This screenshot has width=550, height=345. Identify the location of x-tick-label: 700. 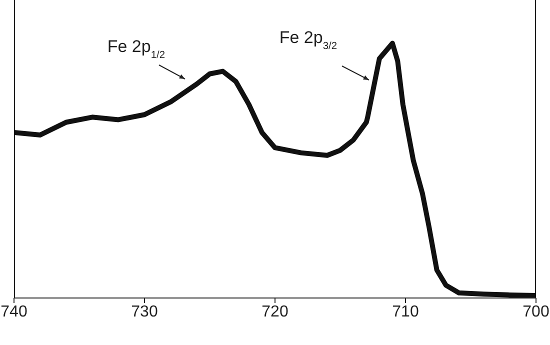
(536, 311).